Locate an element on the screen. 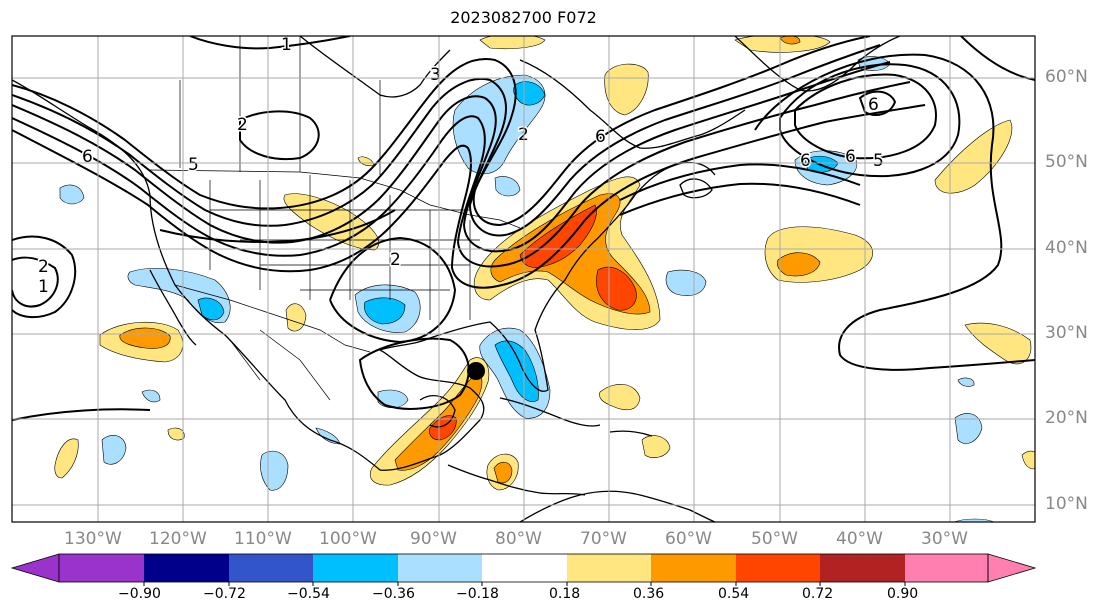  colorbar-tick-label: 0.18 is located at coordinates (565, 594).